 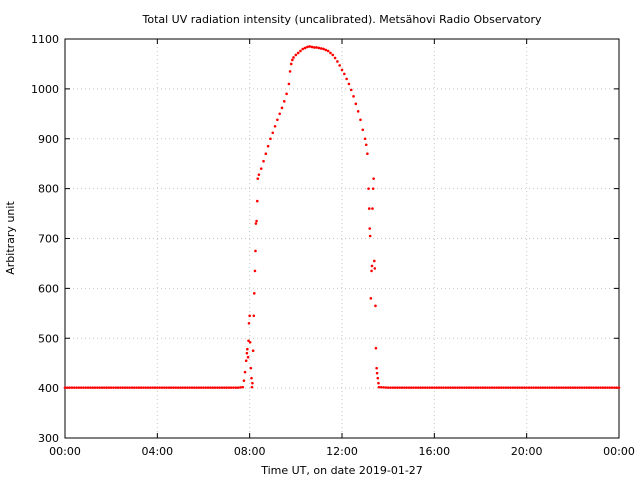 What do you see at coordinates (10, 238) in the screenshot?
I see `y-axis-label: Arbitrary unit` at bounding box center [10, 238].